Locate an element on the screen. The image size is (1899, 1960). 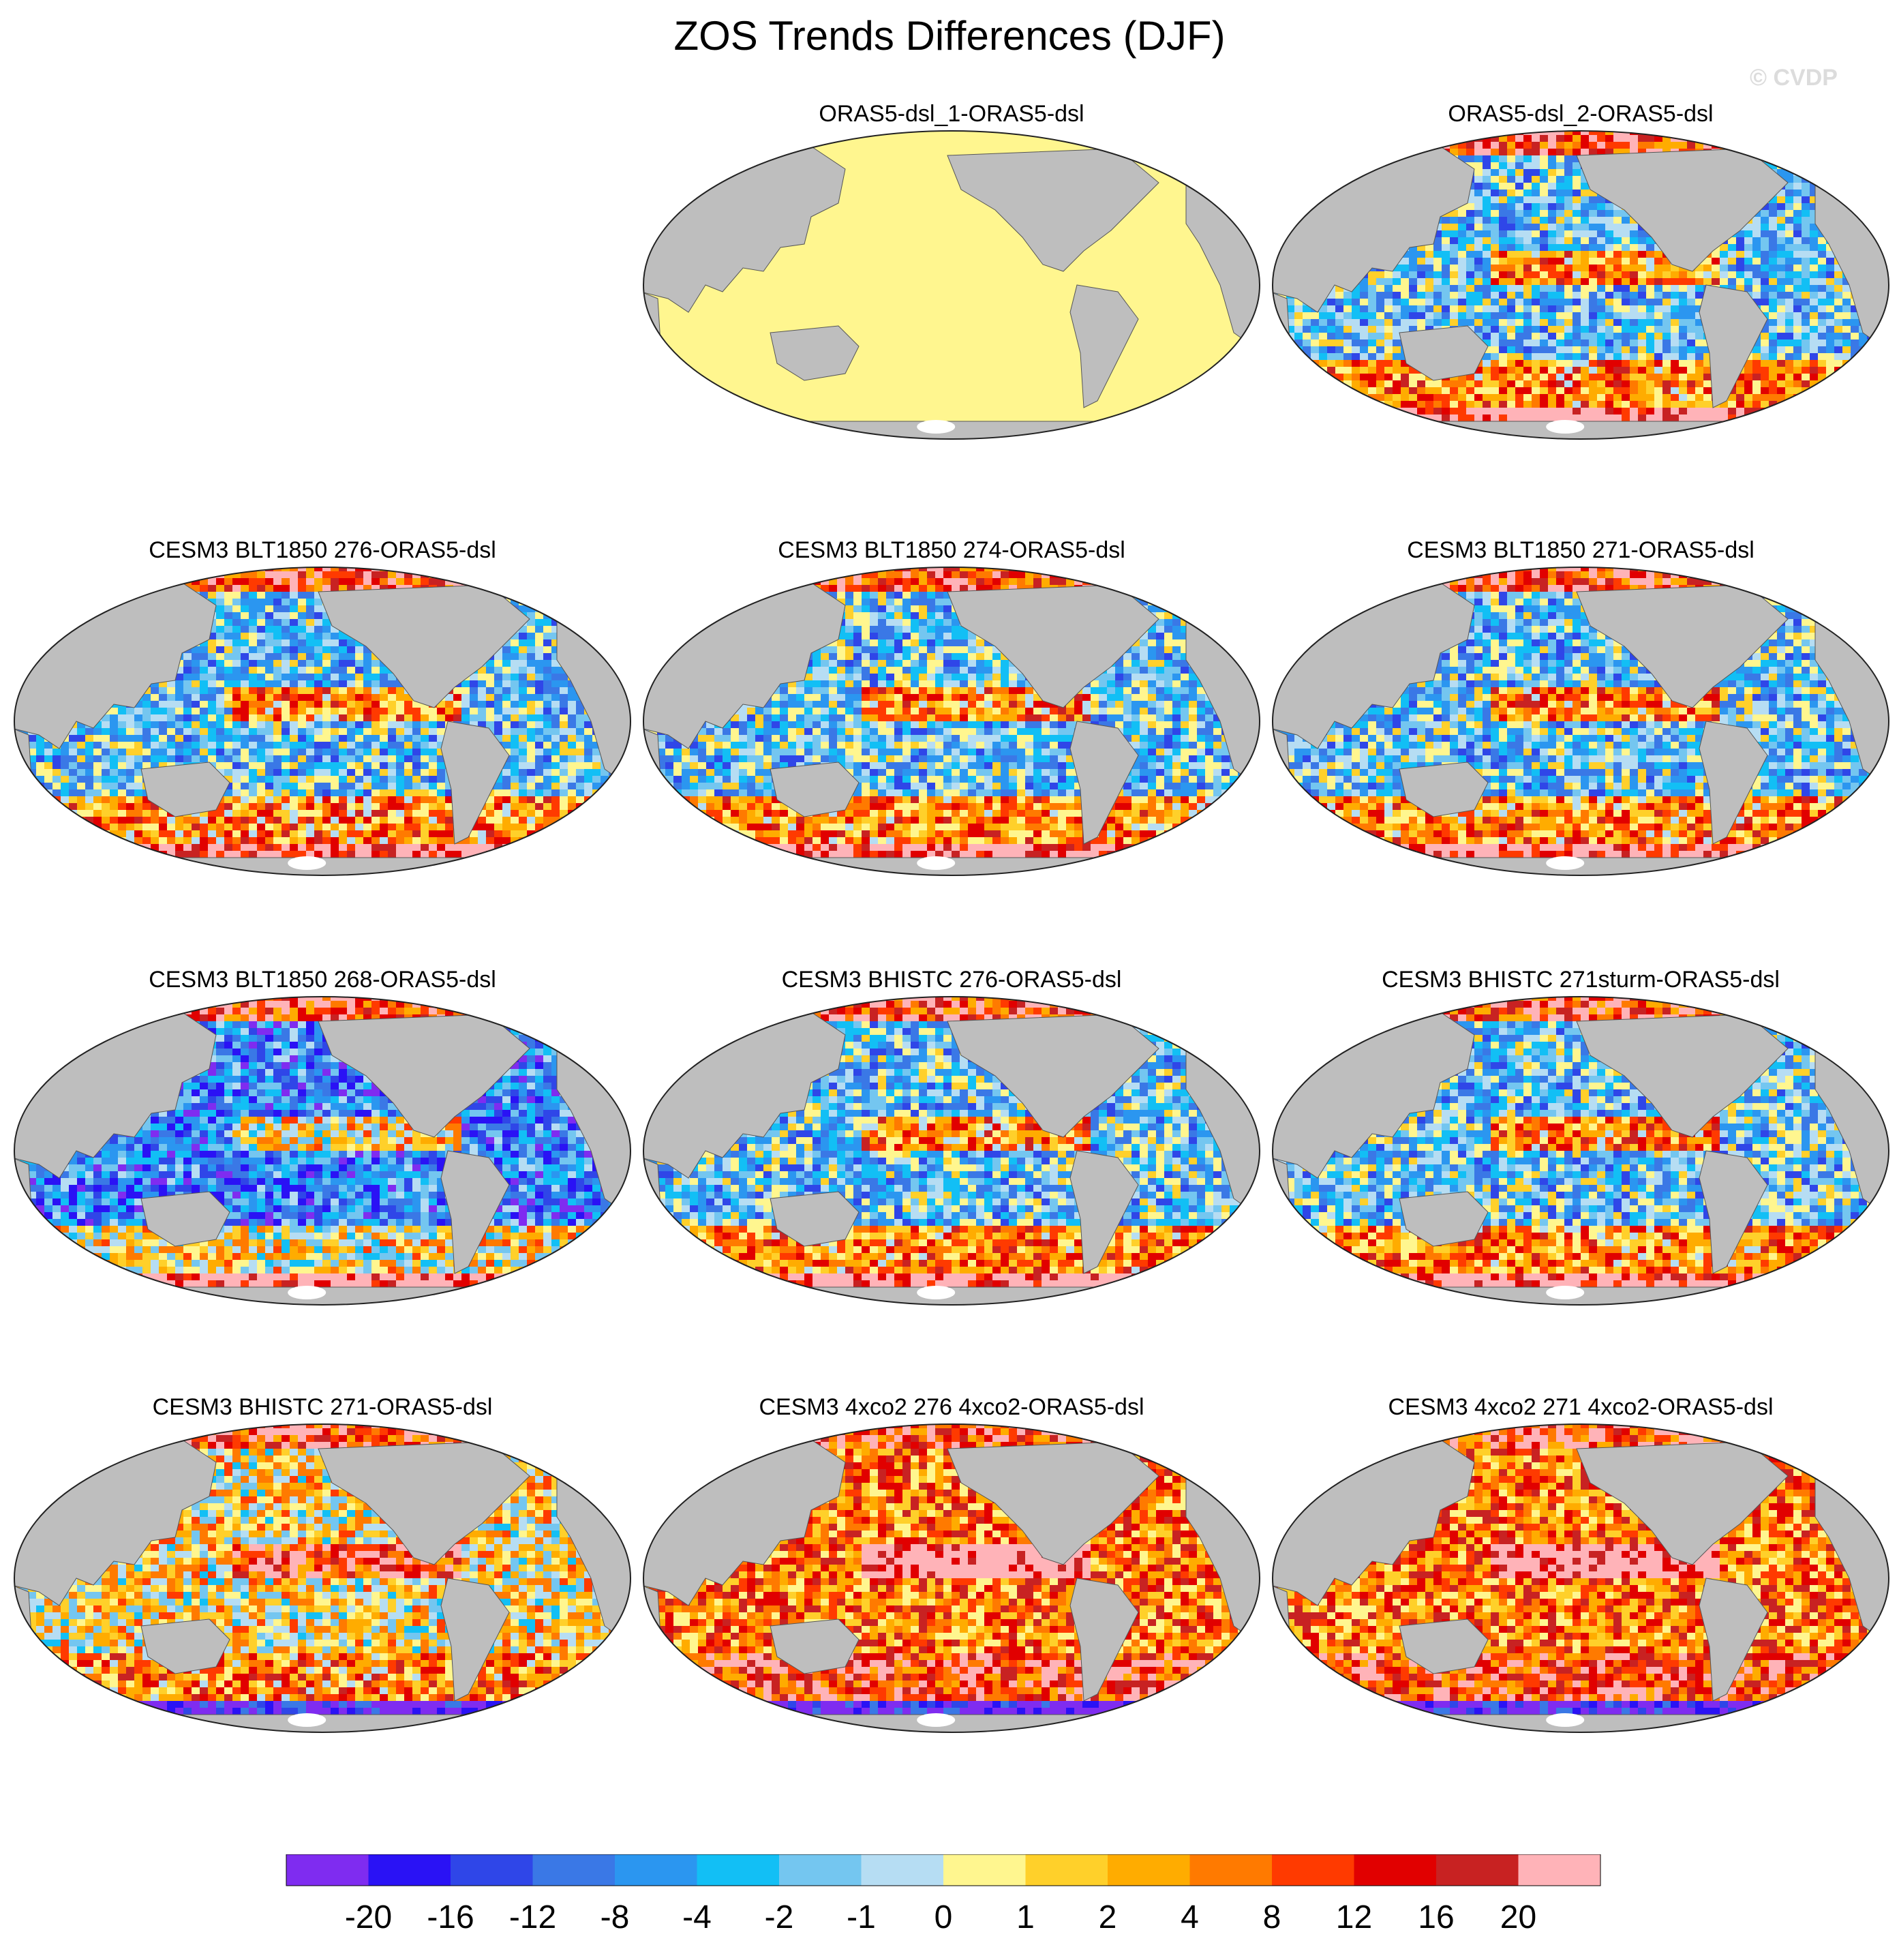
colorbar-frame is located at coordinates (943, 1870).